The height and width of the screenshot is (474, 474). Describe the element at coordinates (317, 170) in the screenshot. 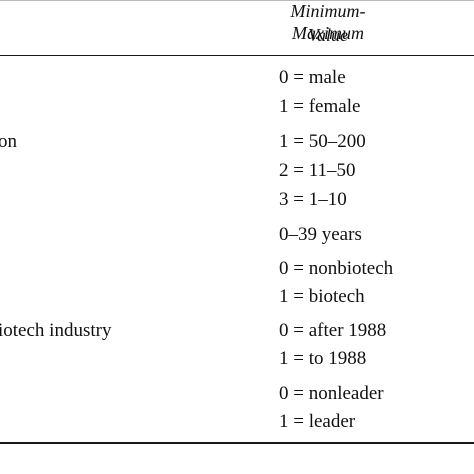

I see `value-cell: 2 = 11–50` at that location.